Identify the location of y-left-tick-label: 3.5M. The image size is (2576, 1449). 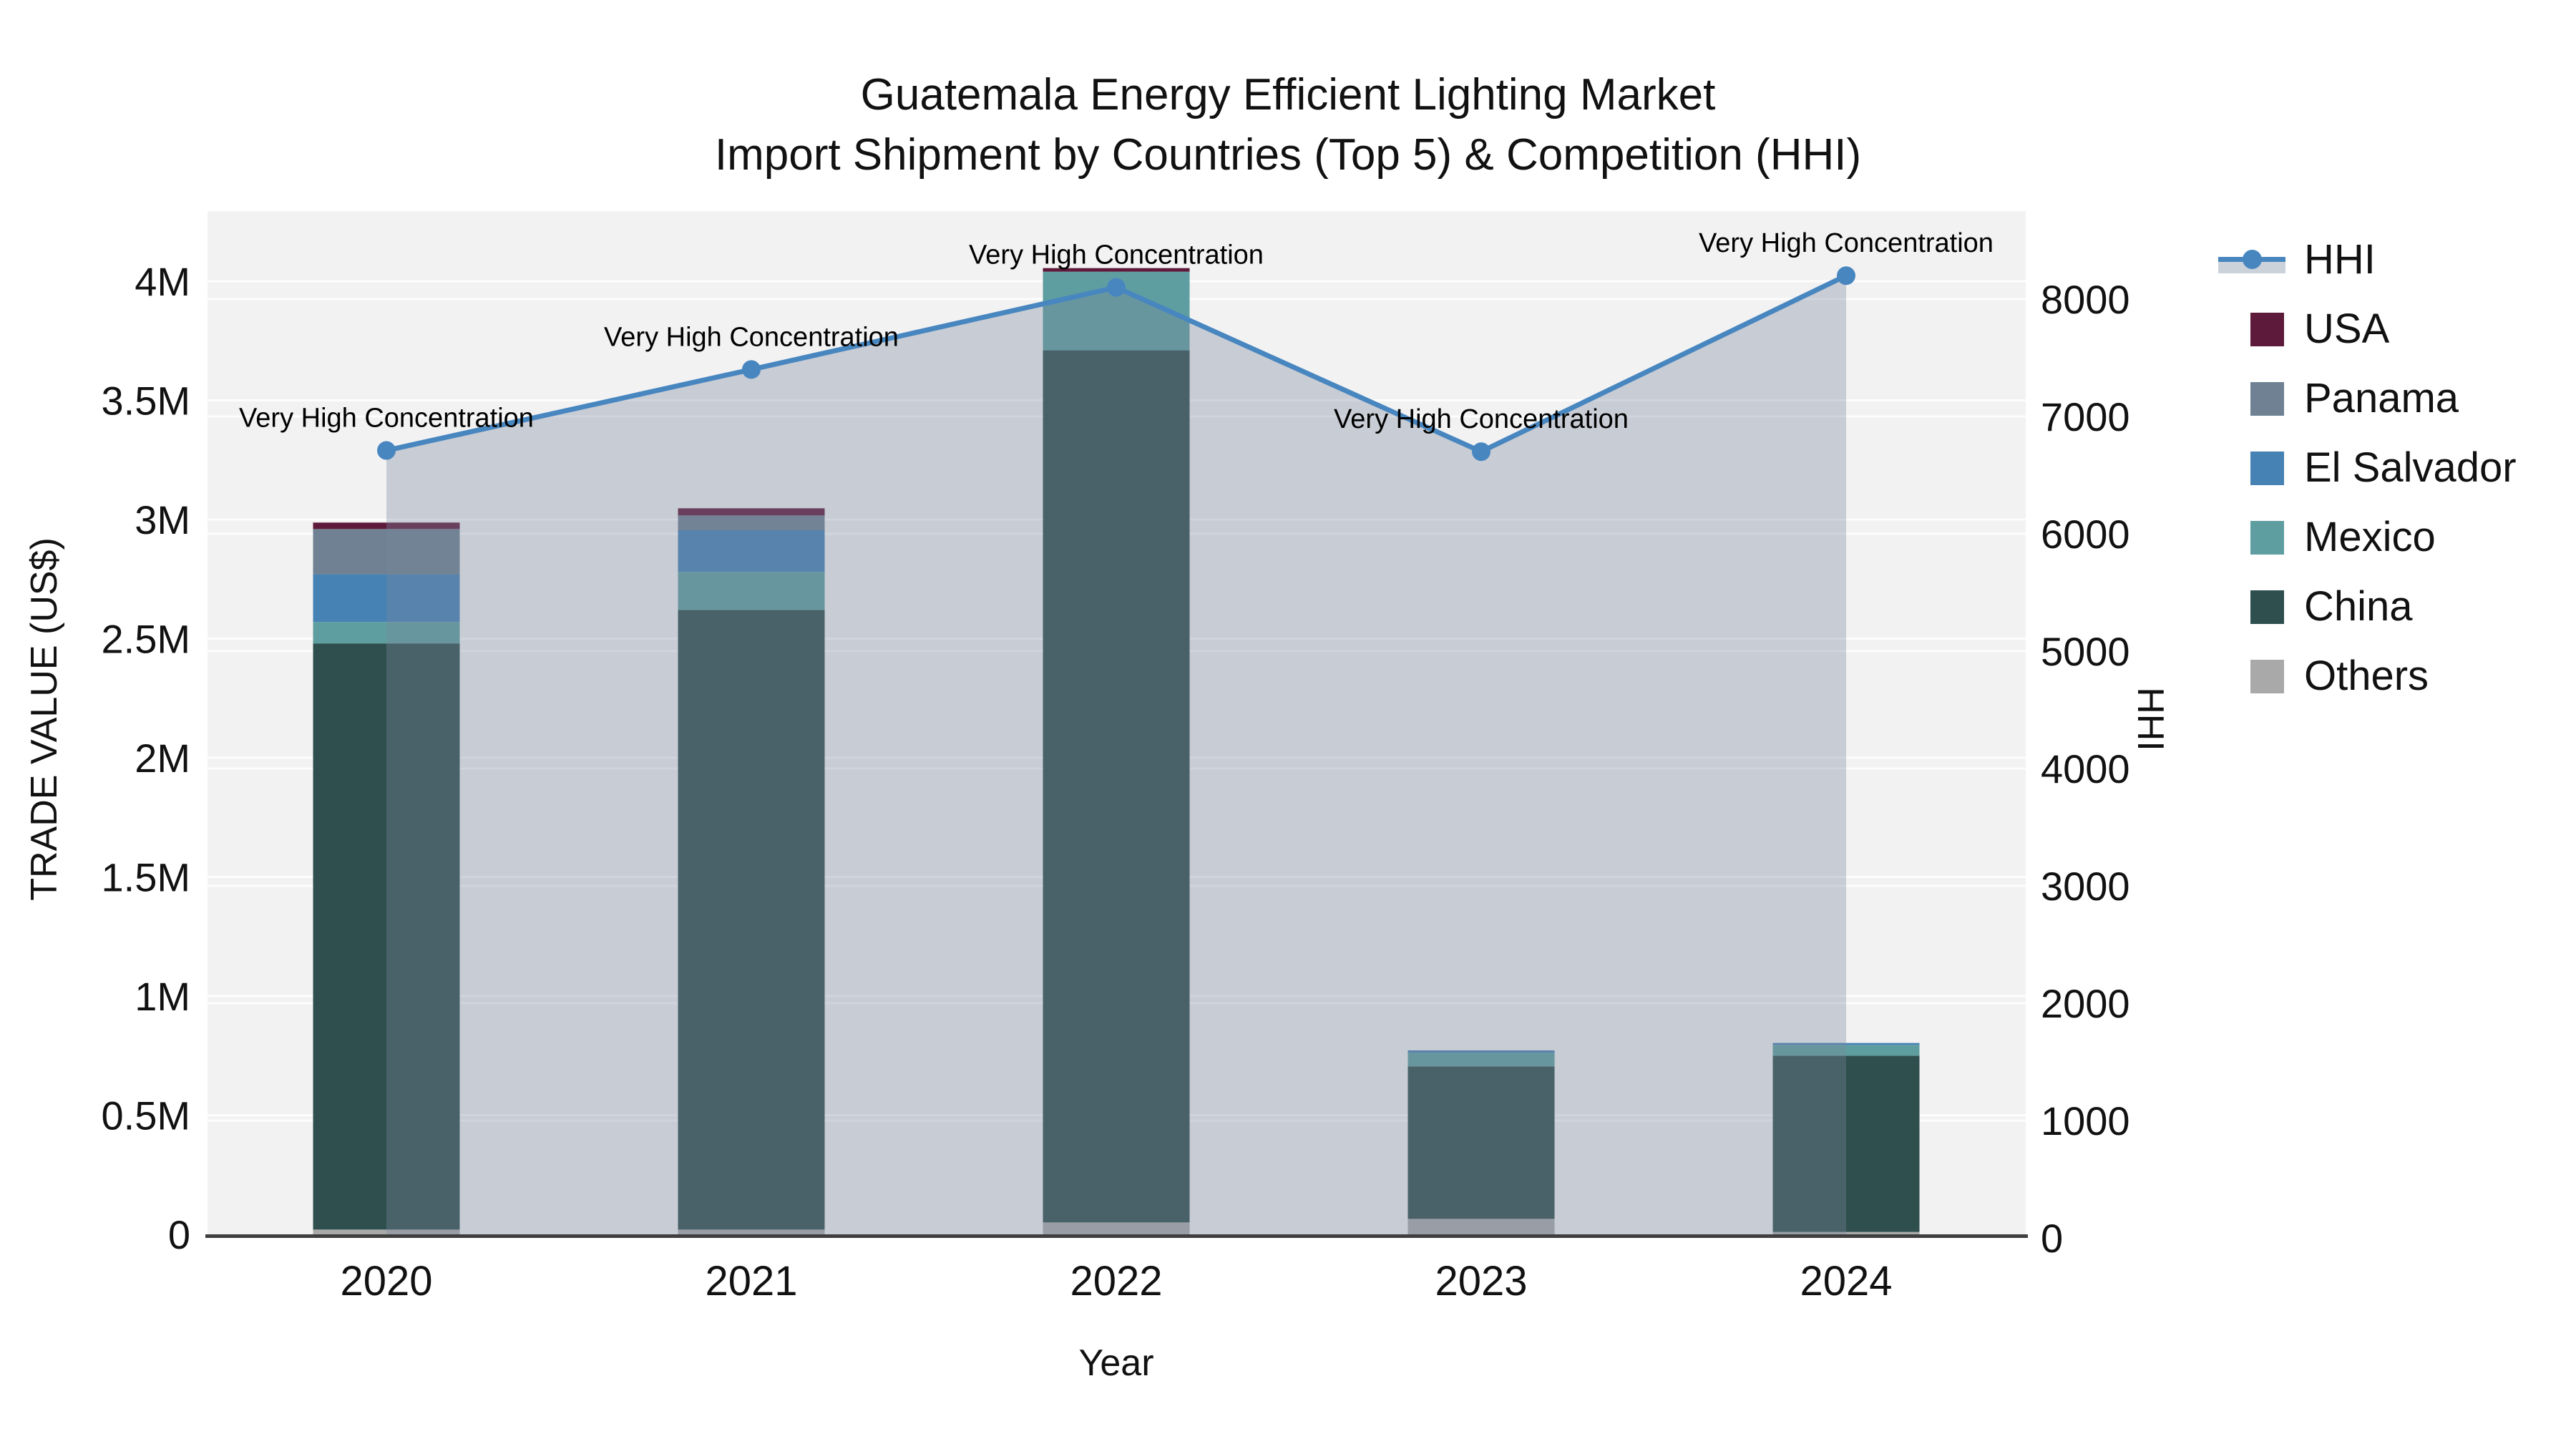
(146, 401).